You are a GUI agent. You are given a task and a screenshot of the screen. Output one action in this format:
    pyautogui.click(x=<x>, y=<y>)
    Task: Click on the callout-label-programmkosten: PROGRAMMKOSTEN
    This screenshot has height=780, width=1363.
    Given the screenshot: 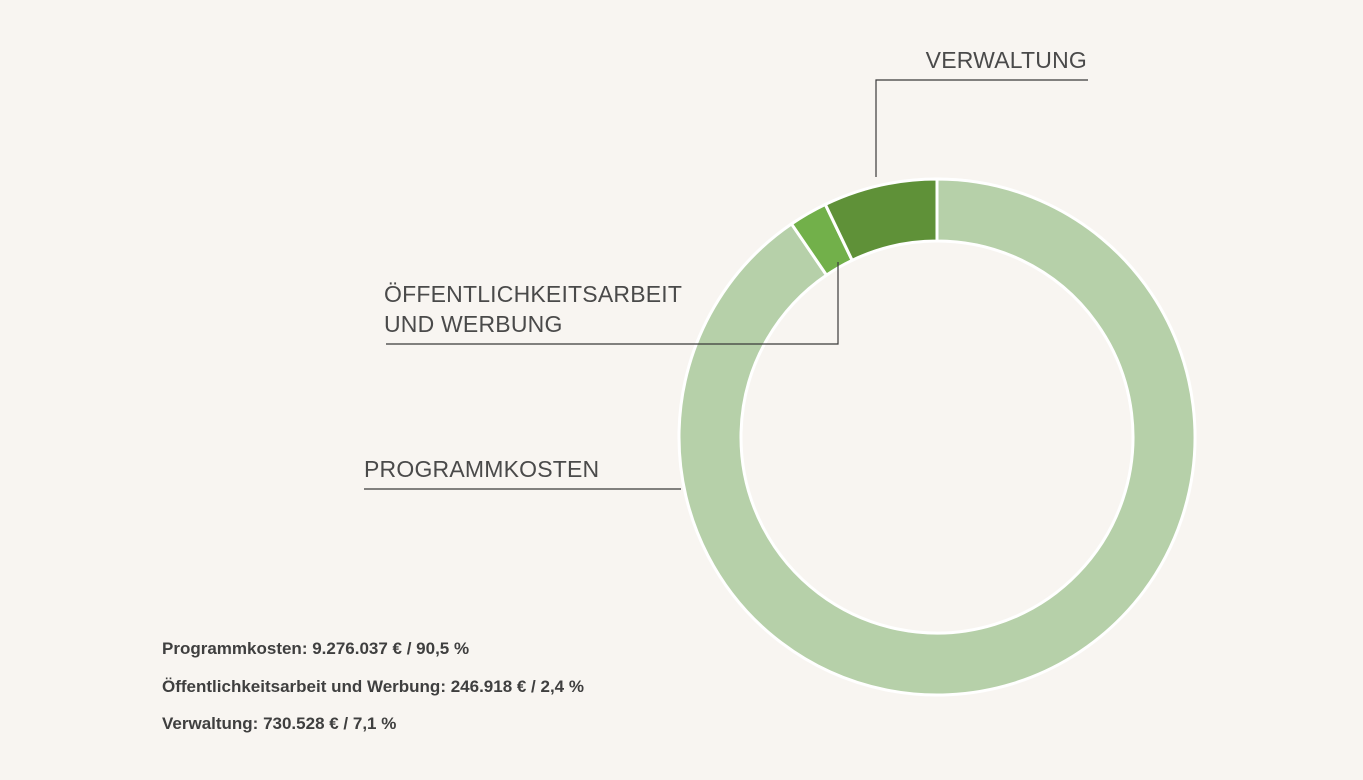 What is the action you would take?
    pyautogui.click(x=482, y=469)
    